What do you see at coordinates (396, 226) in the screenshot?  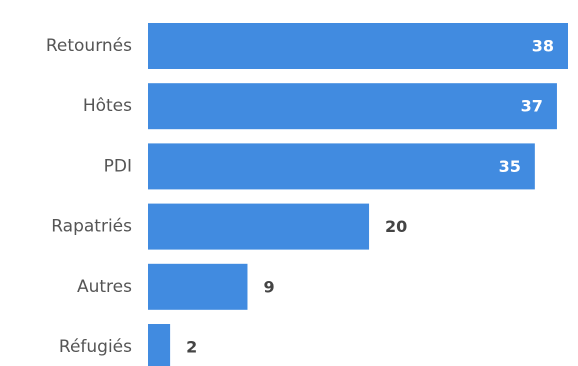 I see `value-label-rapatries: 20` at bounding box center [396, 226].